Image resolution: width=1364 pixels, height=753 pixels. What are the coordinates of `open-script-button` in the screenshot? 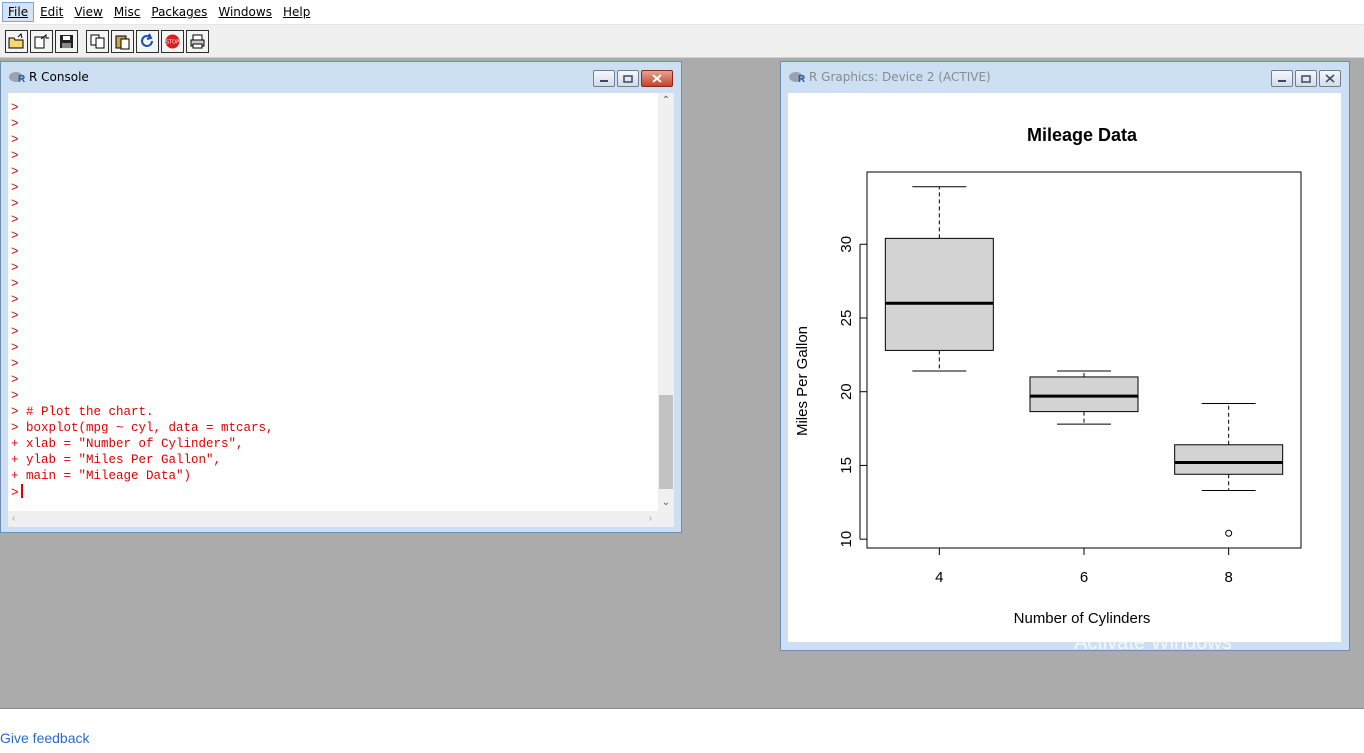 It's located at (16, 41).